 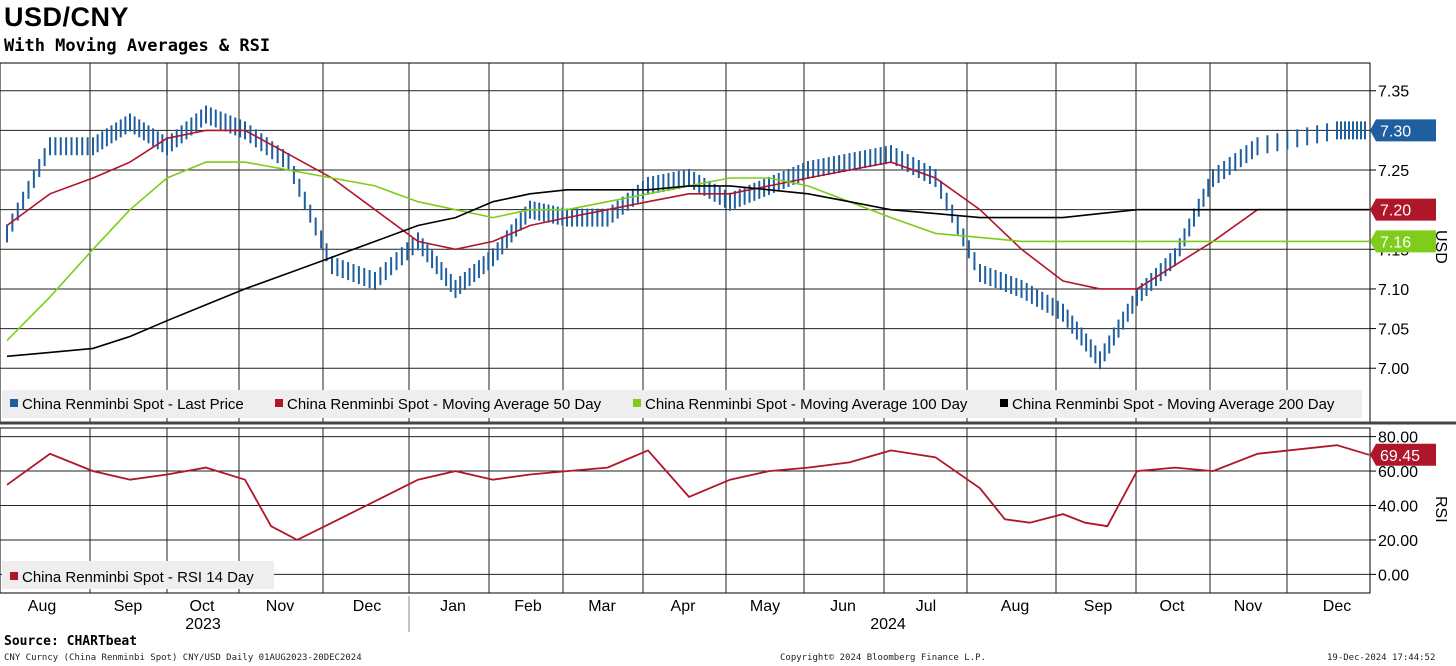 I want to click on chart-title: USD/CNY, so click(x=67, y=17).